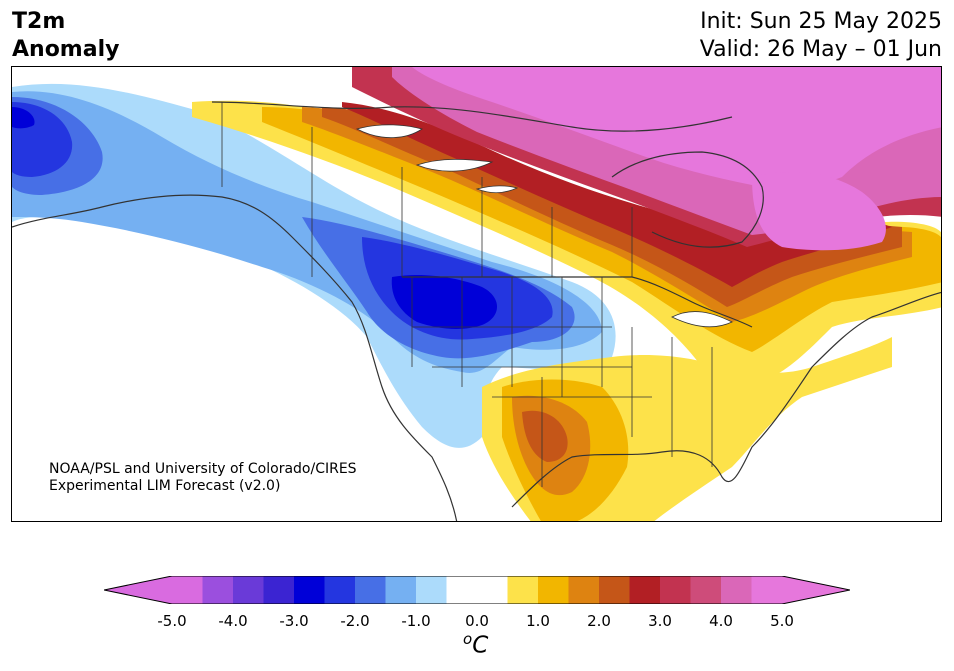 The height and width of the screenshot is (671, 954). What do you see at coordinates (480, 645) in the screenshot?
I see `unit-letter: C` at bounding box center [480, 645].